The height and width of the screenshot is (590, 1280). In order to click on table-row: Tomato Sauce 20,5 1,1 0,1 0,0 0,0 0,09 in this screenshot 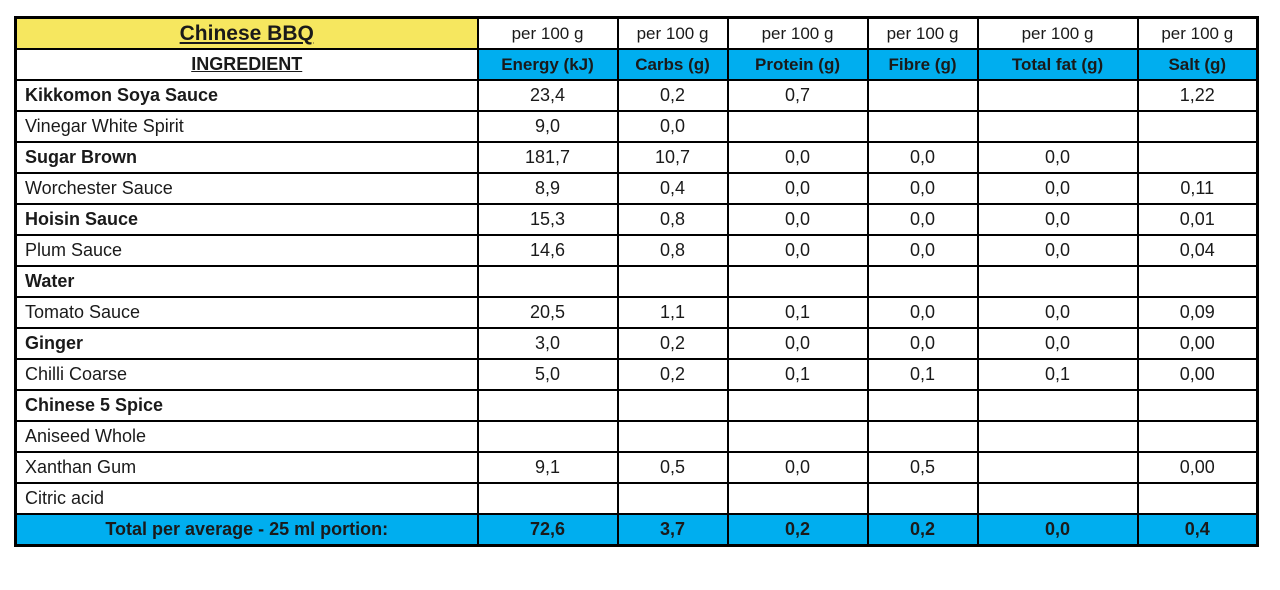, I will do `click(636, 312)`.